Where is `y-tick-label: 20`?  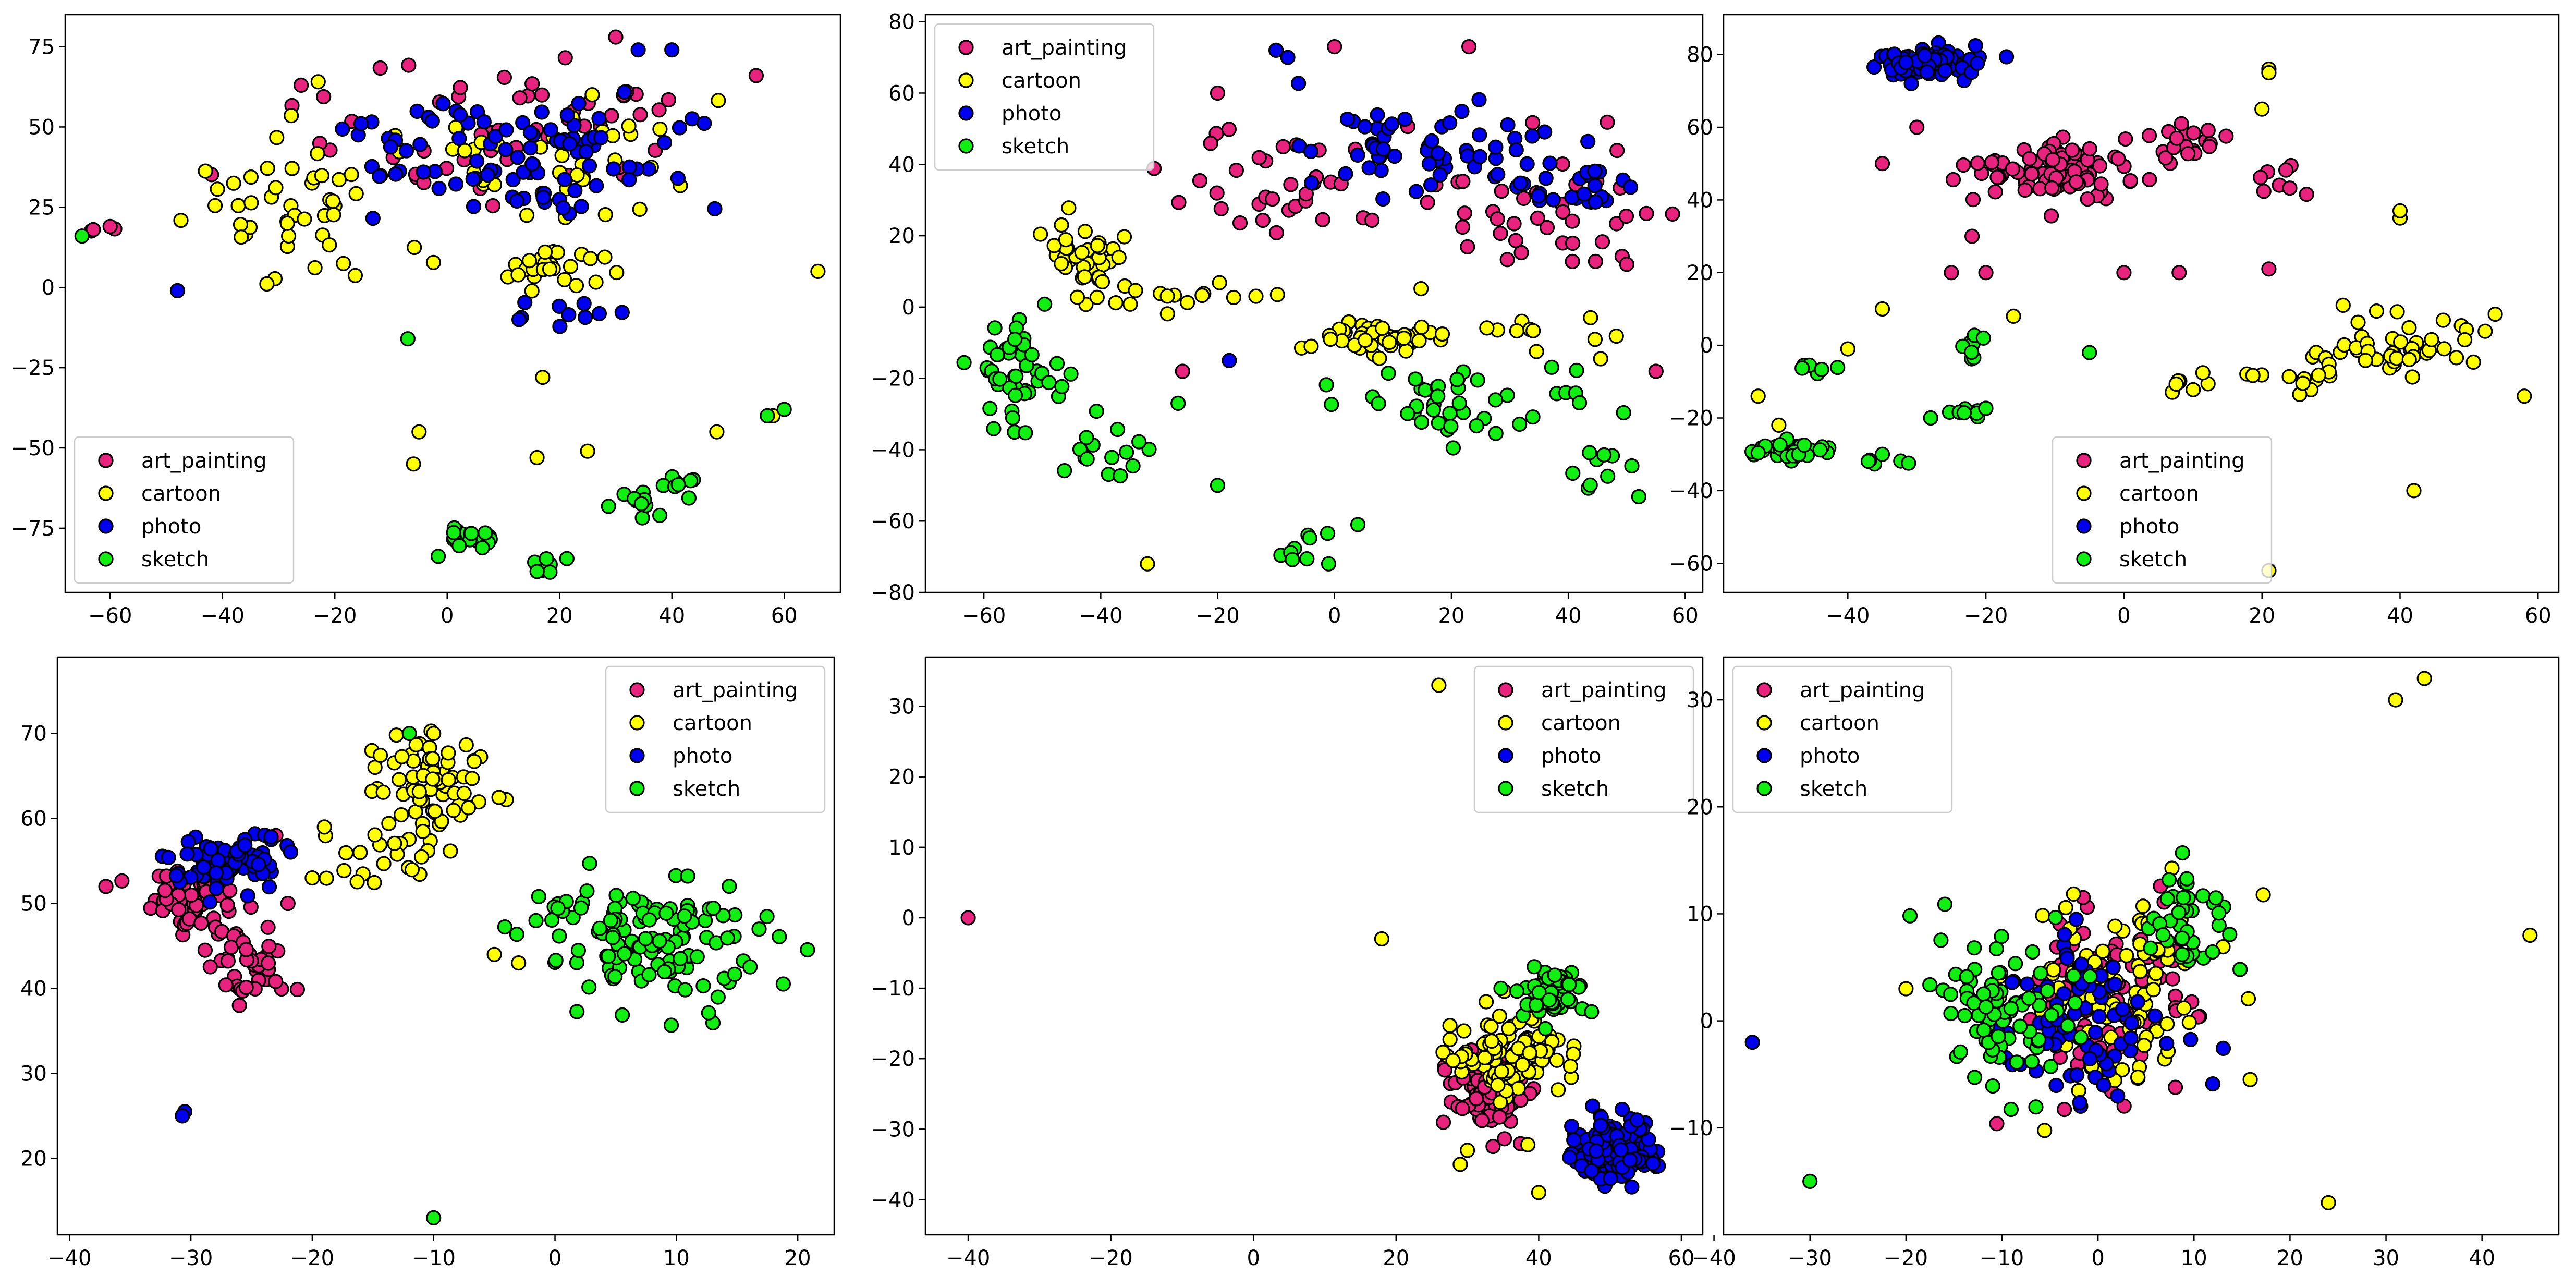
y-tick-label: 20 is located at coordinates (901, 778).